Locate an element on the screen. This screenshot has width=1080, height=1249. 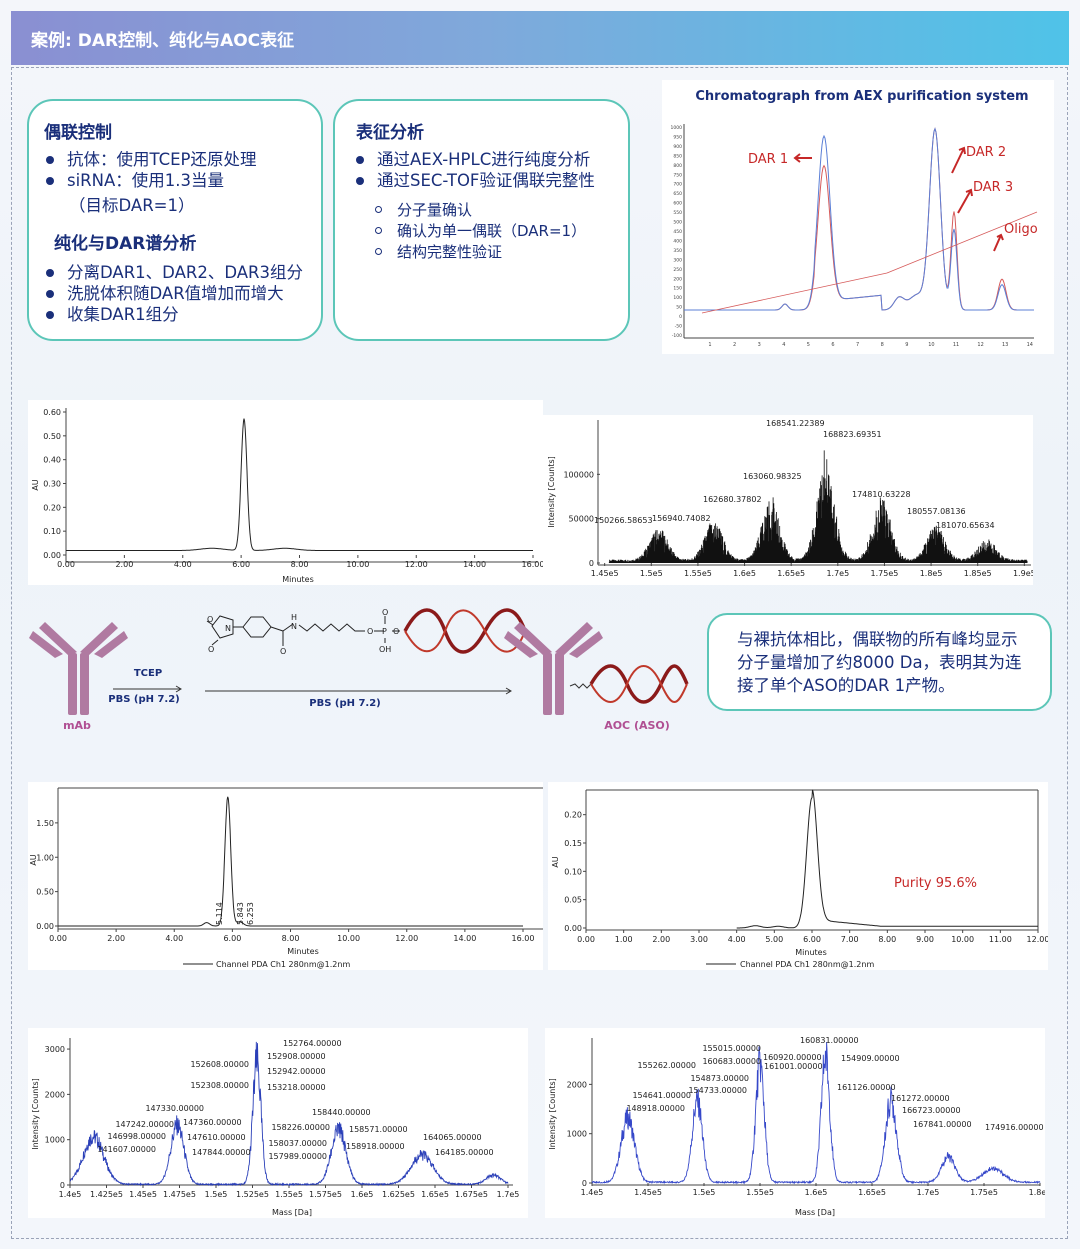
chart-2-peak-label: 168823.69351 is located at coordinates (852, 434).